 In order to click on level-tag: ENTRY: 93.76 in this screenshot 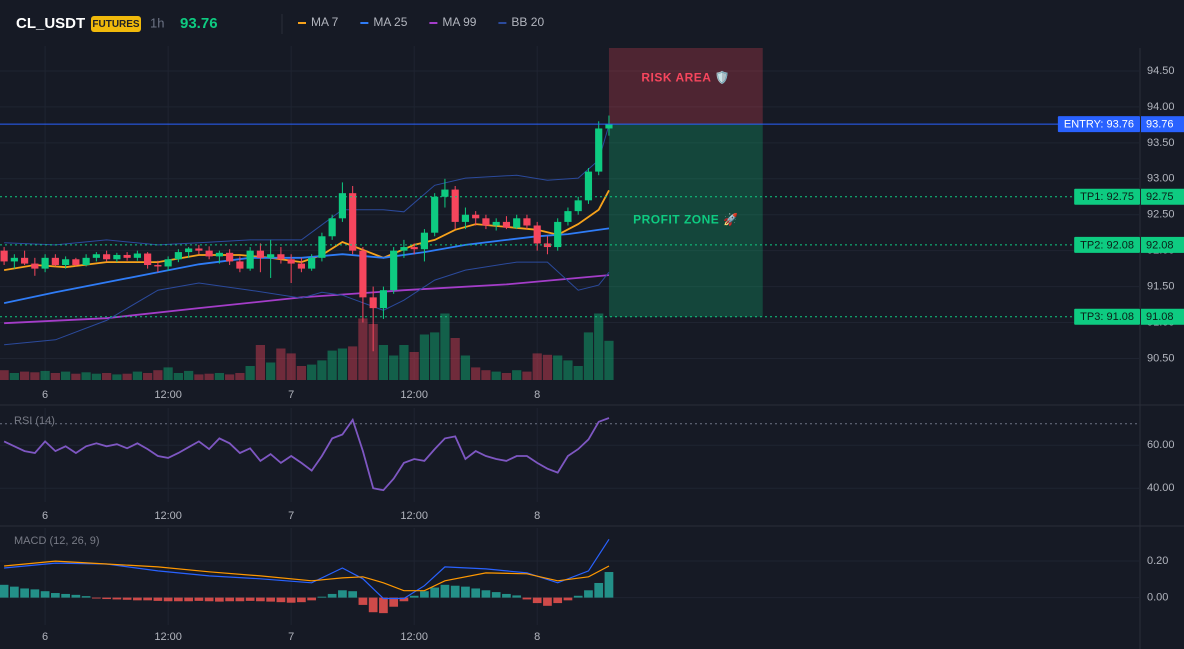, I will do `click(1098, 124)`.